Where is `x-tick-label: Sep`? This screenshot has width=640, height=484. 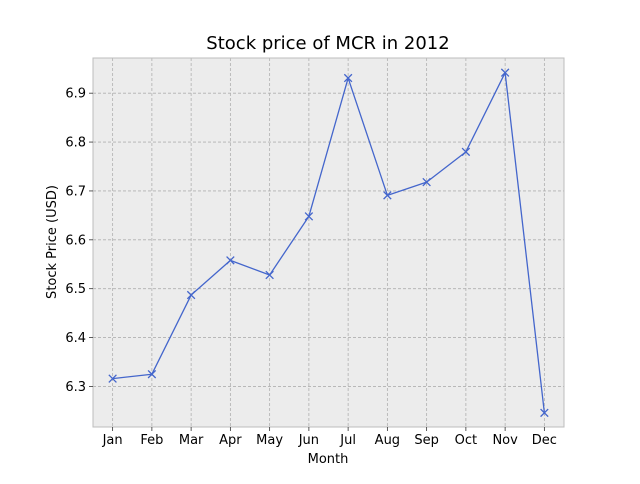 x-tick-label: Sep is located at coordinates (426, 440).